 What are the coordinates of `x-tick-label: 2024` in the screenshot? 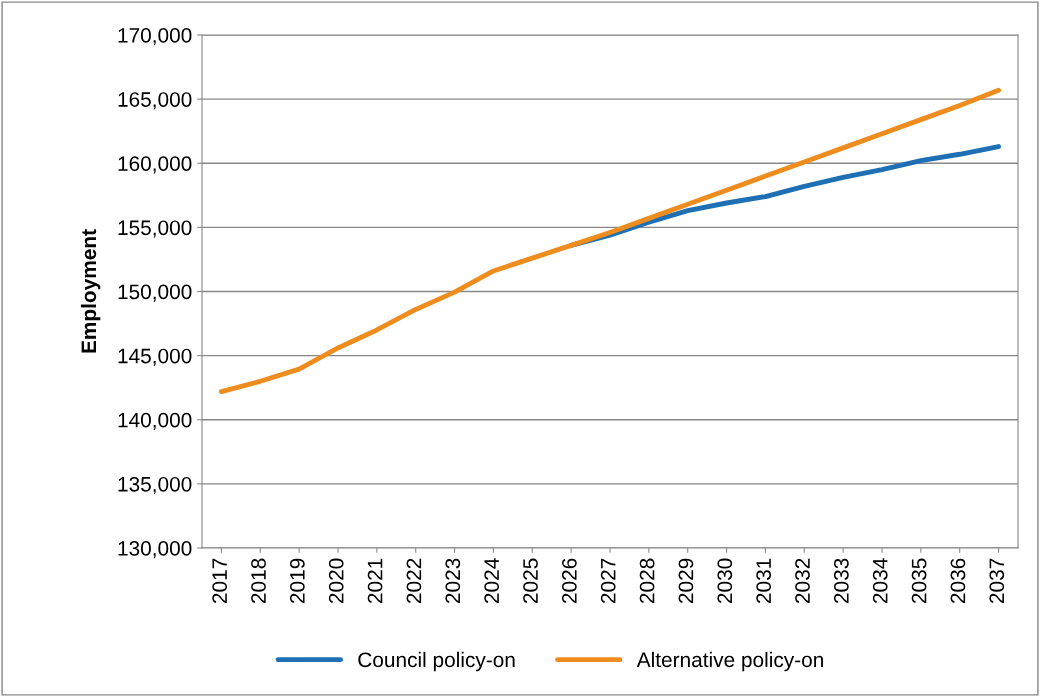 It's located at (492, 581).